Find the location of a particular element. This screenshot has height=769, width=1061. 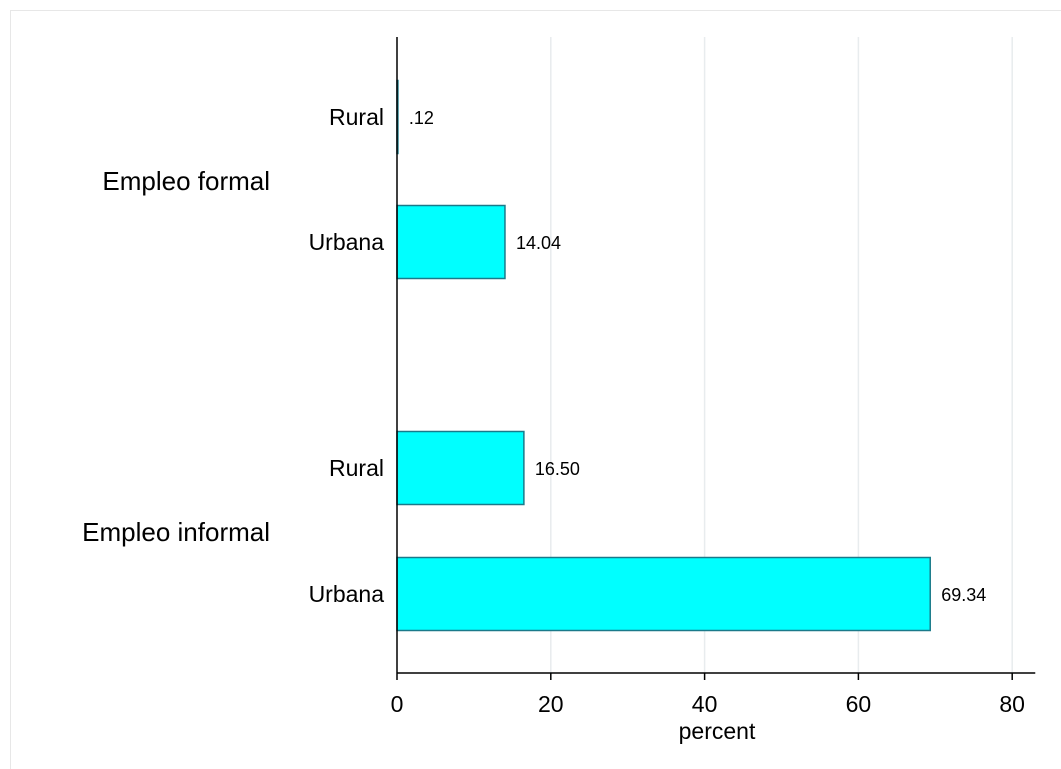

bar-value-label: .12 is located at coordinates (421, 118).